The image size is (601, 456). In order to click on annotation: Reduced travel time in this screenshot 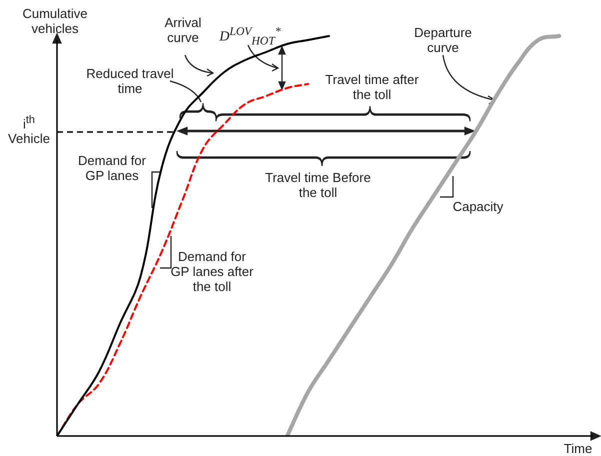, I will do `click(130, 81)`.